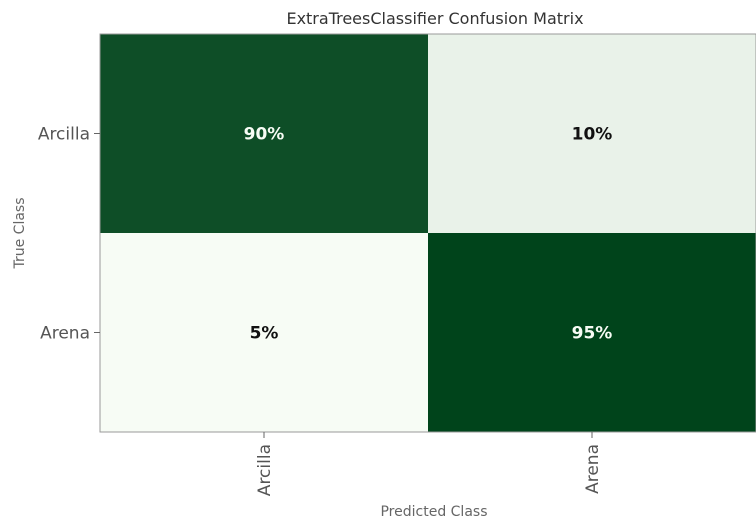 Image resolution: width=756 pixels, height=520 pixels. I want to click on cell-value-label: 5%, so click(264, 334).